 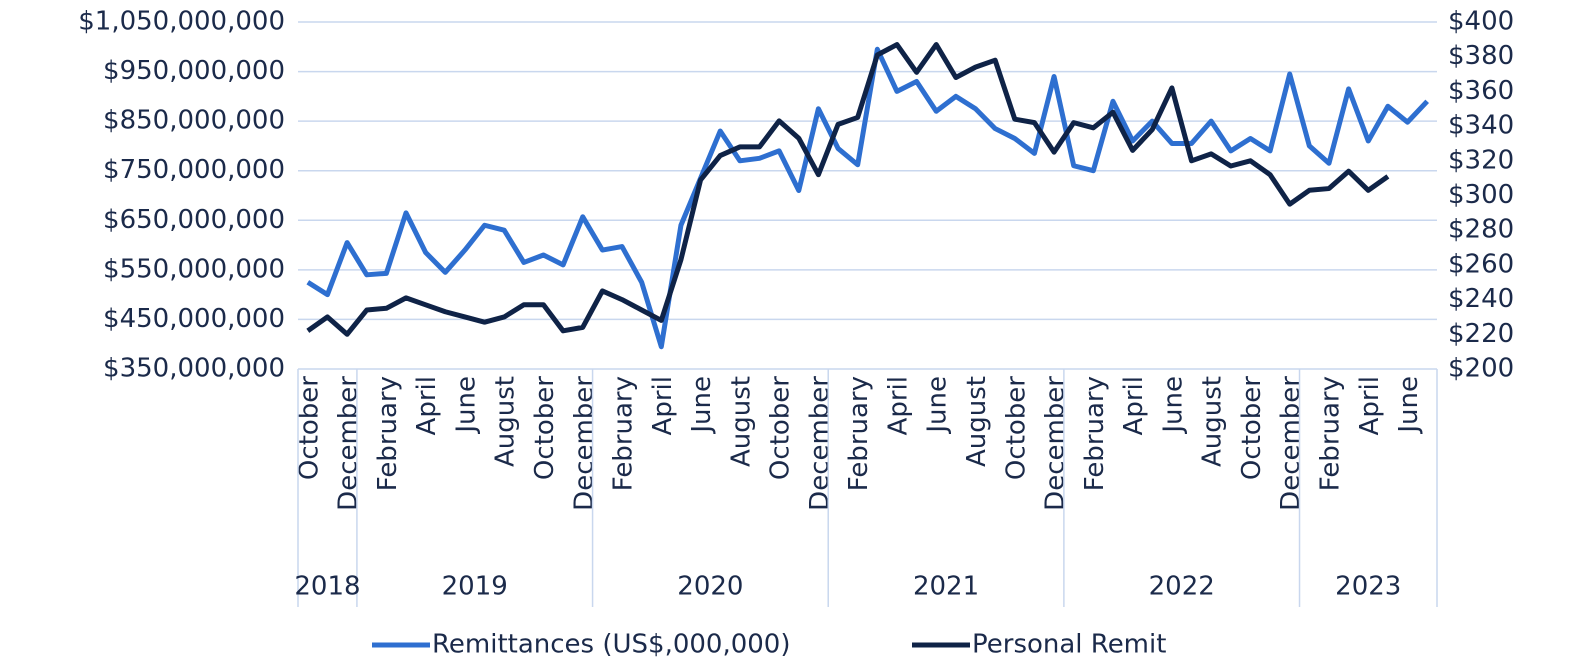 I want to click on y-tick-label: $1,050,000,000, so click(x=181, y=22).